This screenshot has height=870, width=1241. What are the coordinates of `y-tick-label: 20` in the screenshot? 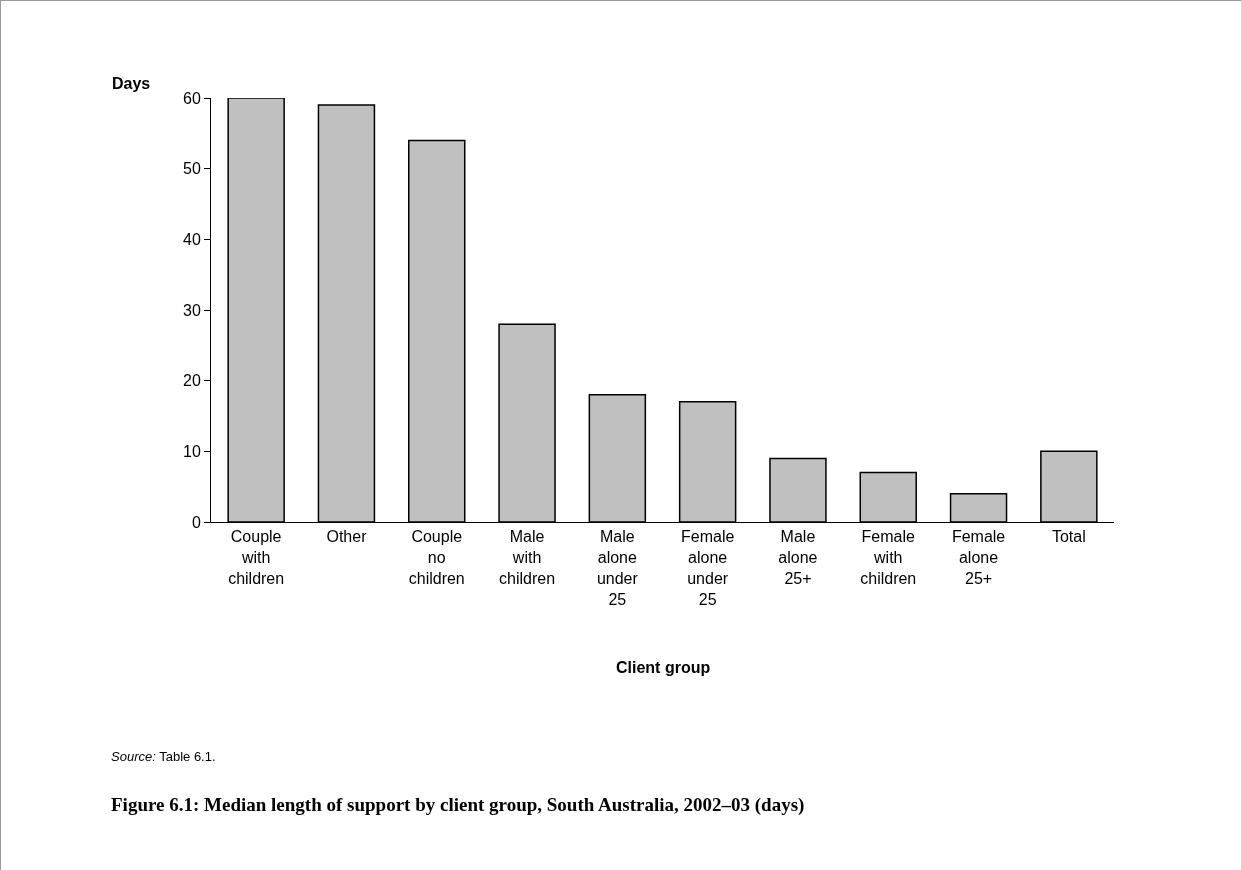 It's located at (192, 381).